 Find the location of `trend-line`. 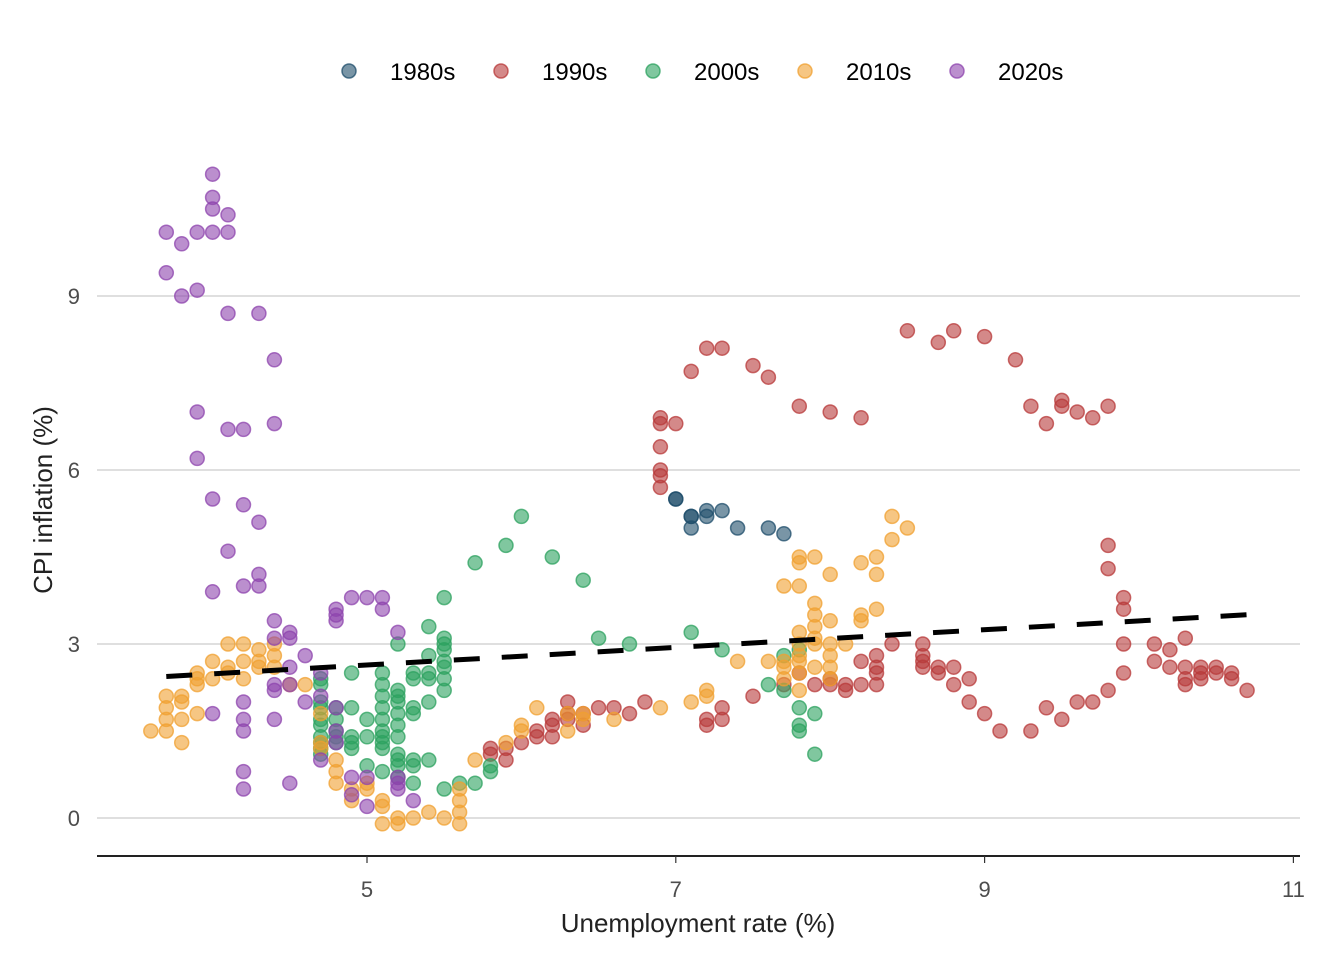

trend-line is located at coordinates (714, 645).